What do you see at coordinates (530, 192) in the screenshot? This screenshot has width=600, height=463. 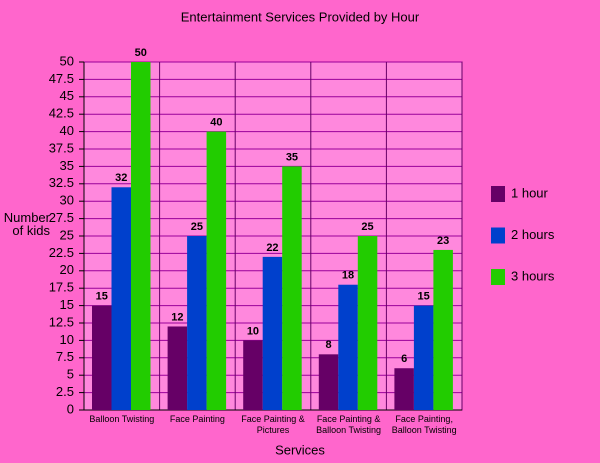 I see `legend-label: 1 hour` at bounding box center [530, 192].